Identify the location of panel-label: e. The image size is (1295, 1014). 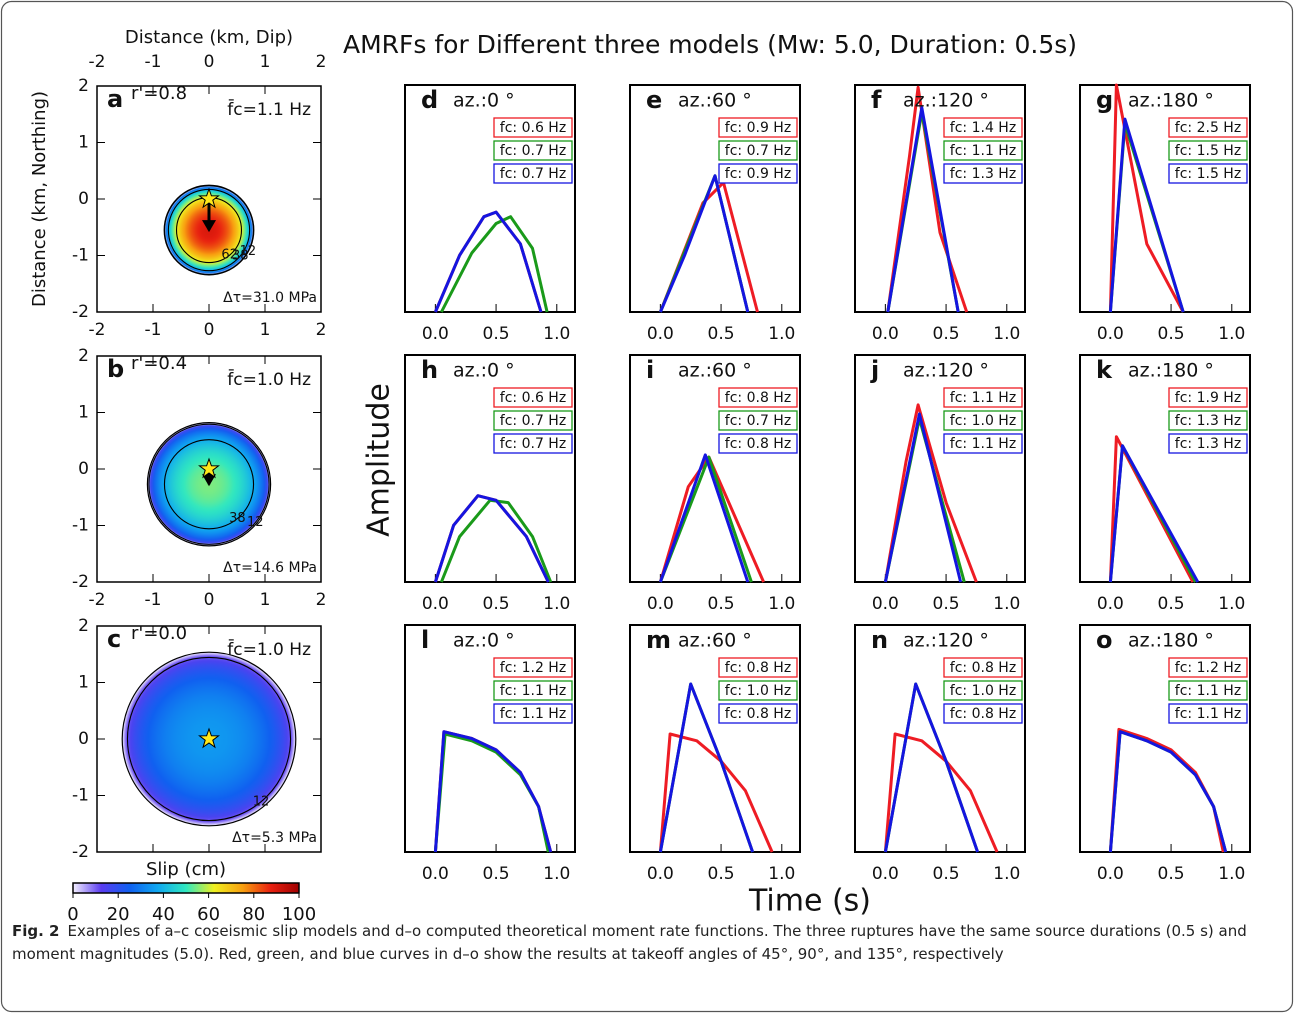
(654, 100).